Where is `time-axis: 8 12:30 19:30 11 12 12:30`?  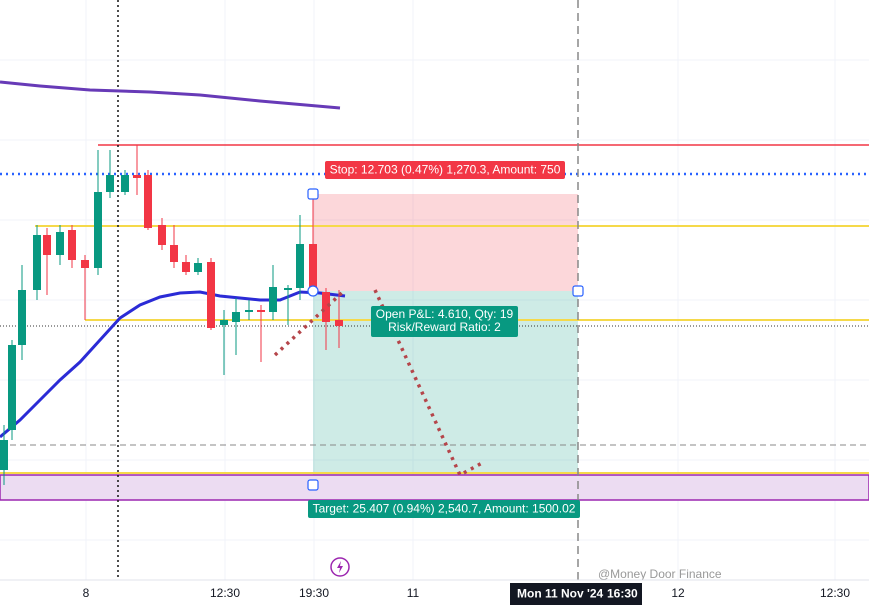 time-axis: 8 12:30 19:30 11 12 12:30 is located at coordinates (467, 593).